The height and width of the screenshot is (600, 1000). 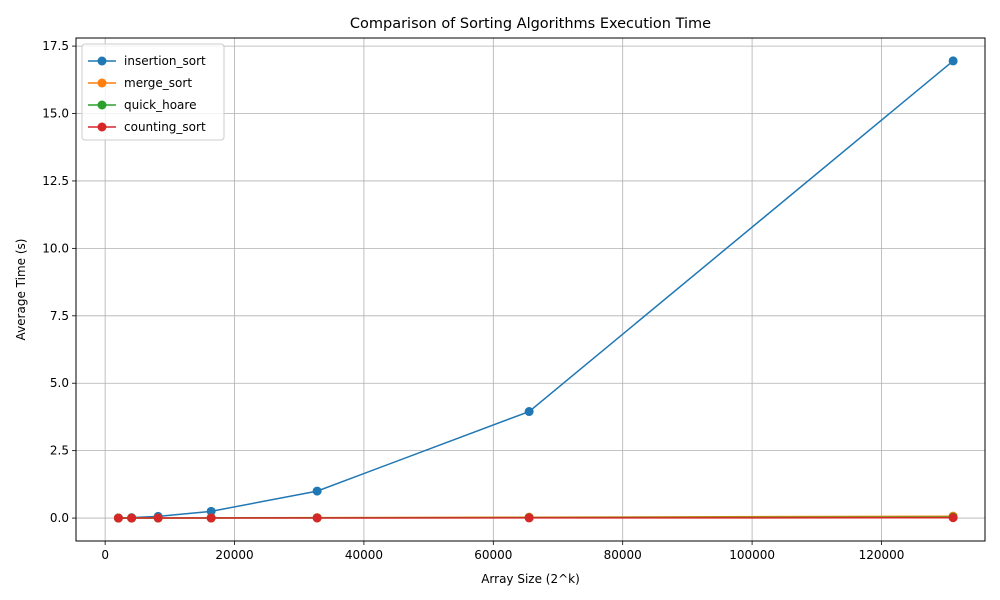 What do you see at coordinates (882, 555) in the screenshot?
I see `x-tick-label: 120000` at bounding box center [882, 555].